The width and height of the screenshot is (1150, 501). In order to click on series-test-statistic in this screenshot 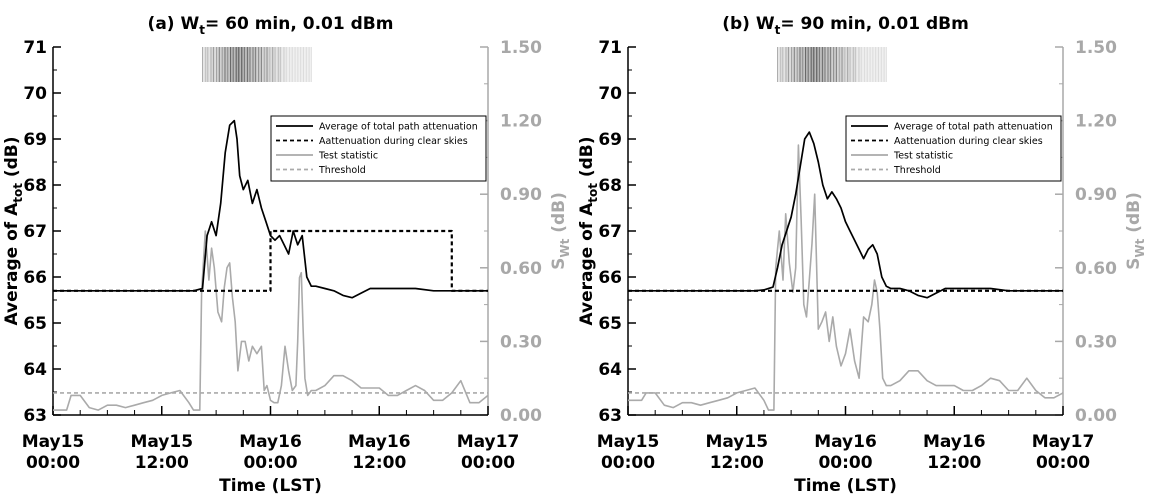, I will do `click(271, 320)`.